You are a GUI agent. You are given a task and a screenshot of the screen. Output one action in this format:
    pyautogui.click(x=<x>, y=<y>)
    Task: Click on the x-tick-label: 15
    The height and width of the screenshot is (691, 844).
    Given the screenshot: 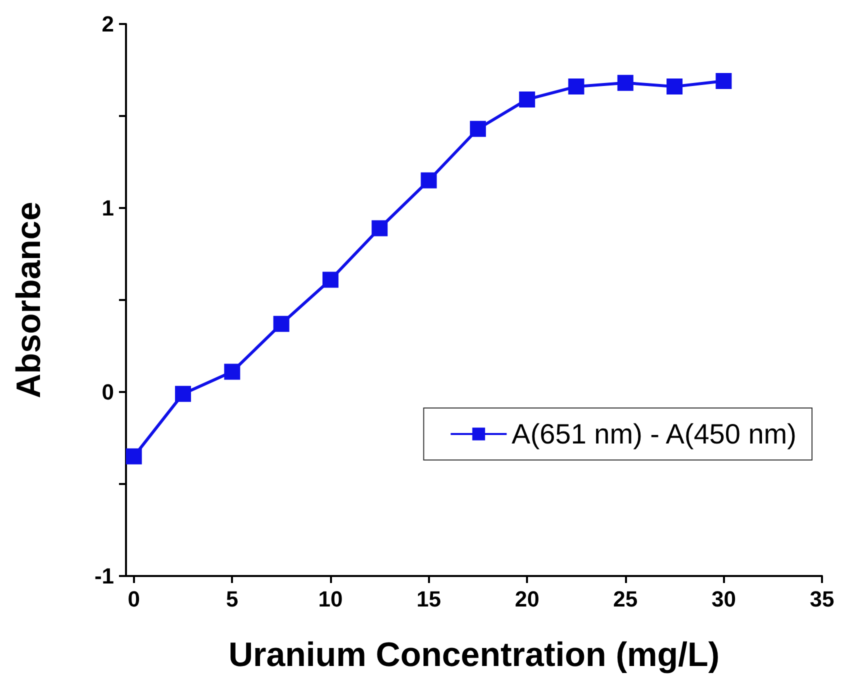 What is the action you would take?
    pyautogui.click(x=429, y=599)
    